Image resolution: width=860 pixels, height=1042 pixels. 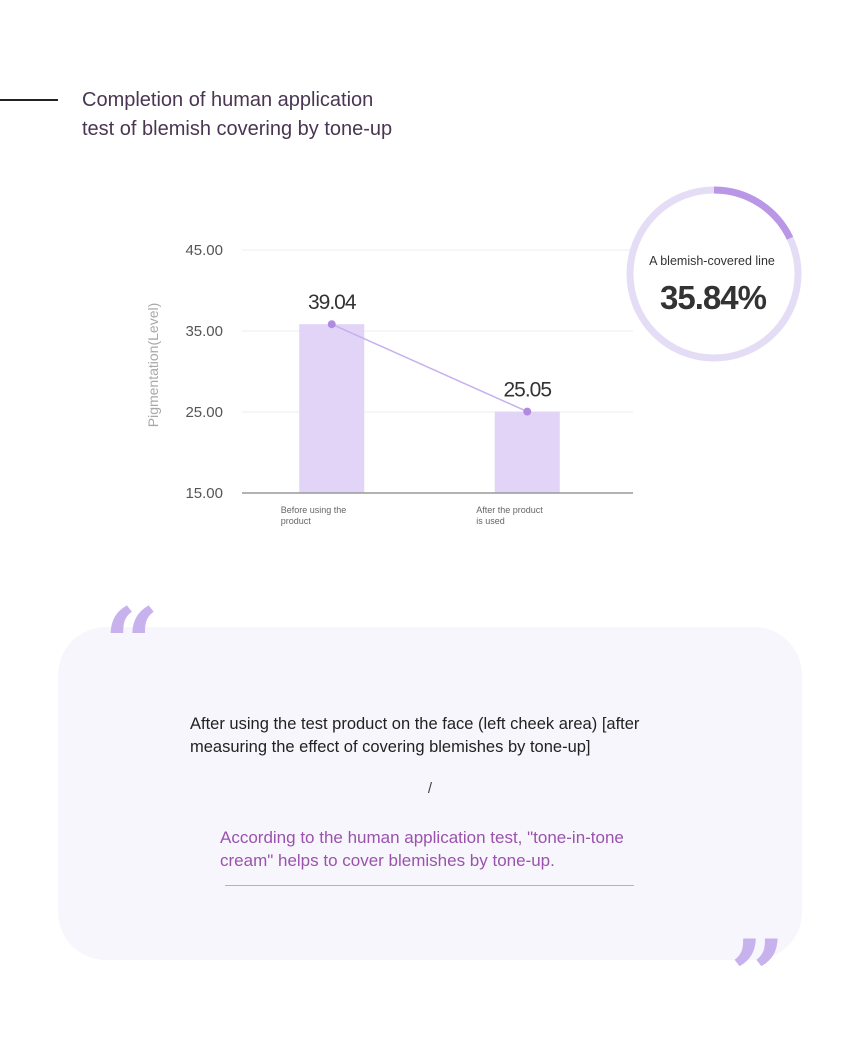 What do you see at coordinates (153, 365) in the screenshot?
I see `y-axis-label: Pigmentation(Level)` at bounding box center [153, 365].